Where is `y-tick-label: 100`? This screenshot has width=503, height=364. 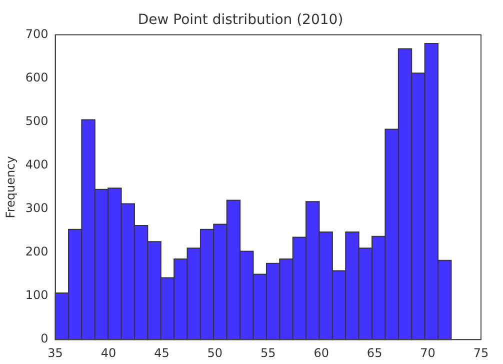 y-tick-label: 100 is located at coordinates (36, 295).